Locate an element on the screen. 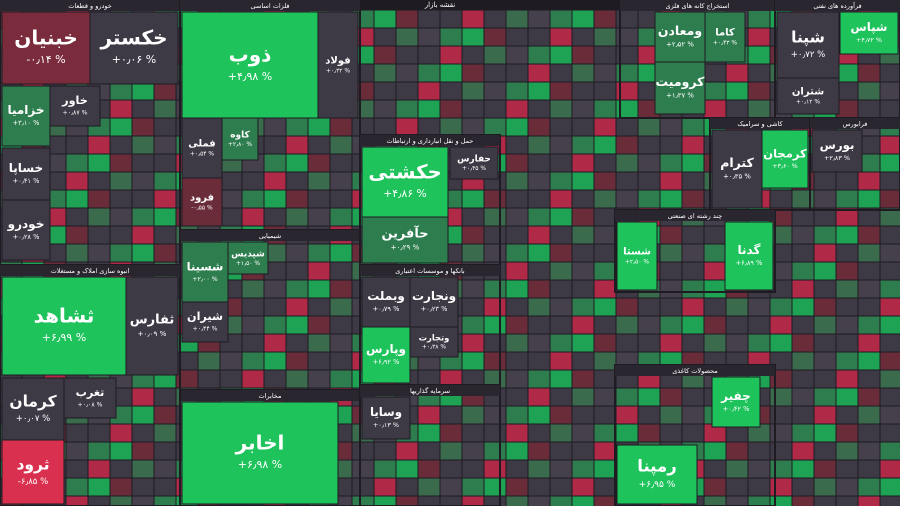  tile-change: +۴٫۹۸ % is located at coordinates (250, 76).